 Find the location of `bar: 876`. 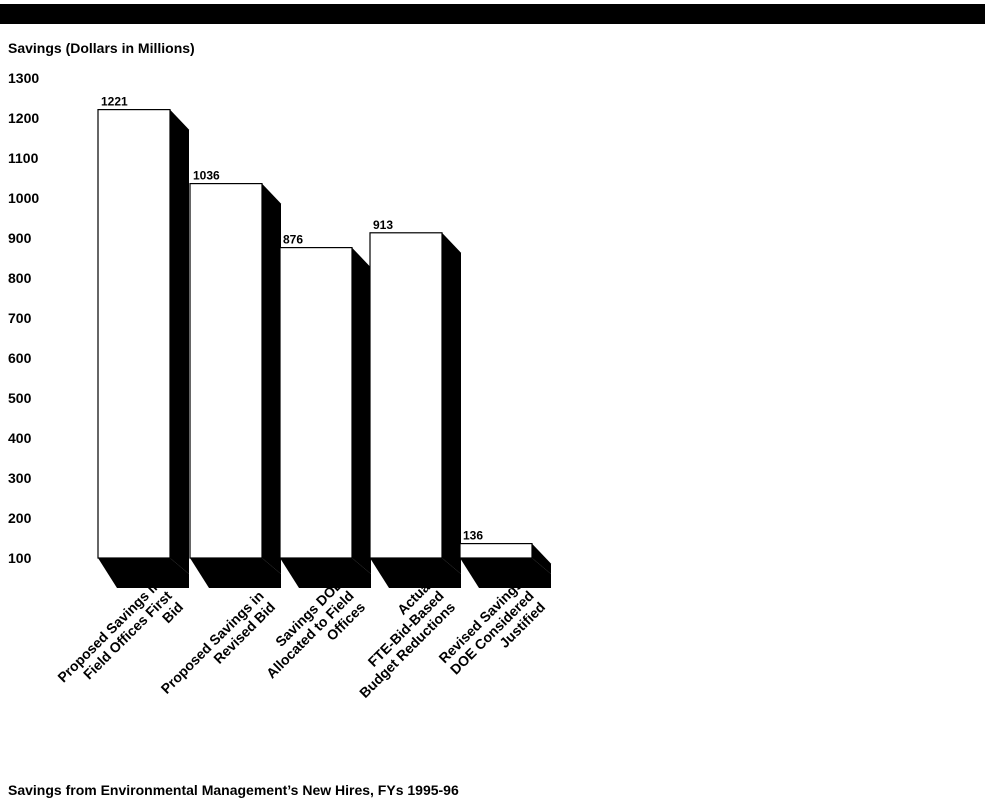

bar: 876 is located at coordinates (325, 410).